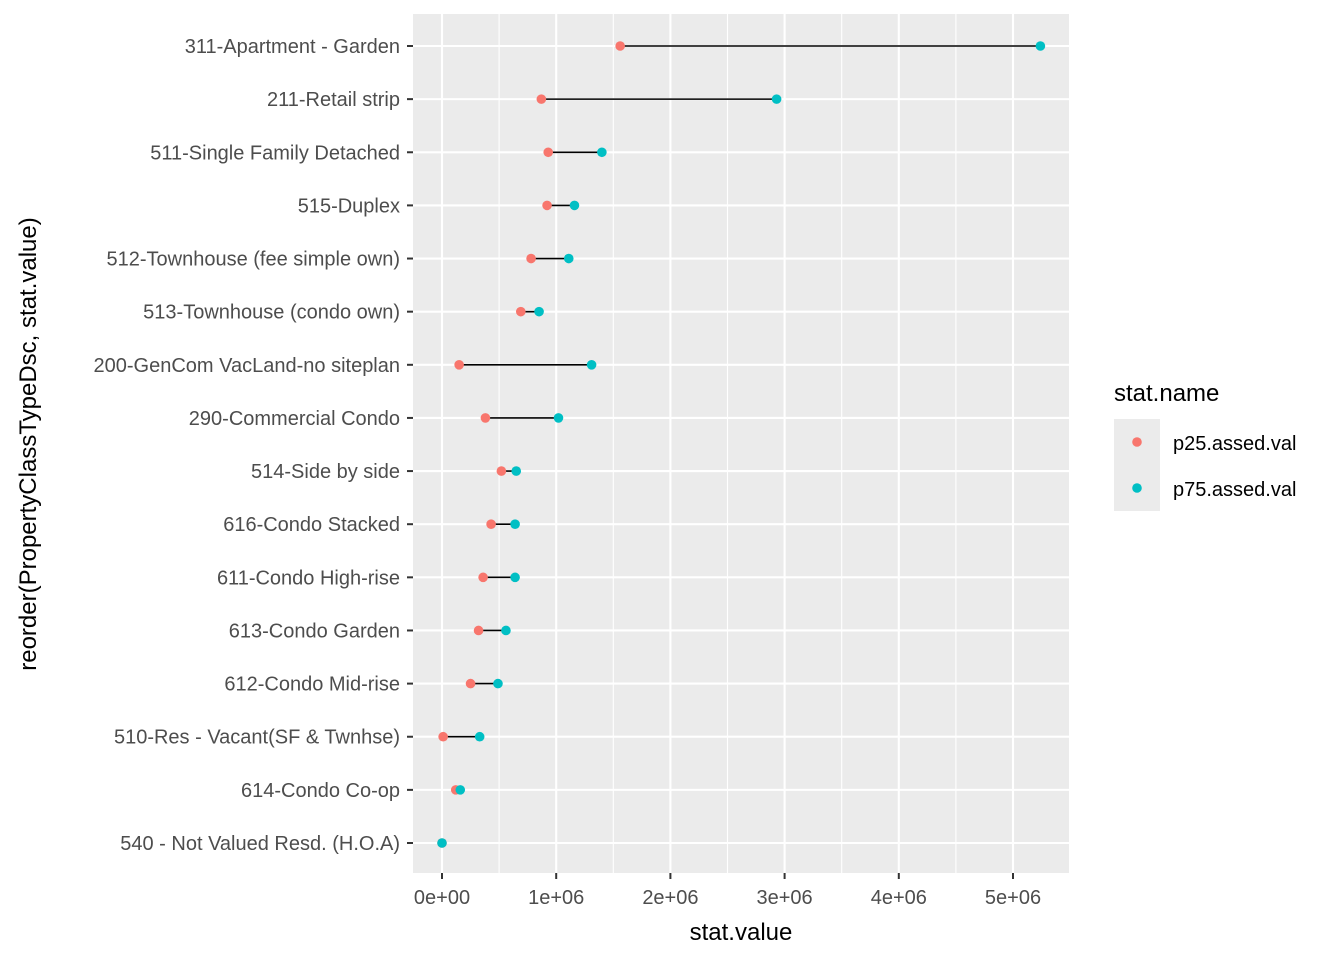 This screenshot has height=960, width=1344. What do you see at coordinates (308, 578) in the screenshot?
I see `y-tick-label: 611-Condo High-rise` at bounding box center [308, 578].